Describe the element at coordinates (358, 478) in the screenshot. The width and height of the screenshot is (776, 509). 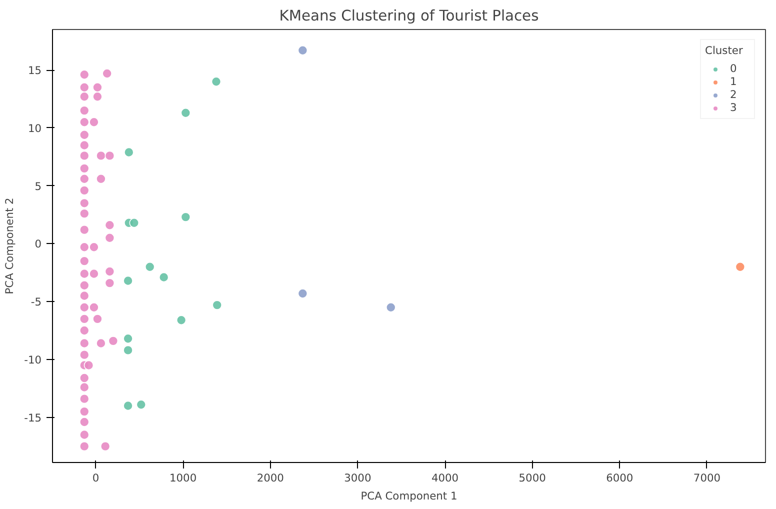
I see `x-tick-label: 3000` at that location.